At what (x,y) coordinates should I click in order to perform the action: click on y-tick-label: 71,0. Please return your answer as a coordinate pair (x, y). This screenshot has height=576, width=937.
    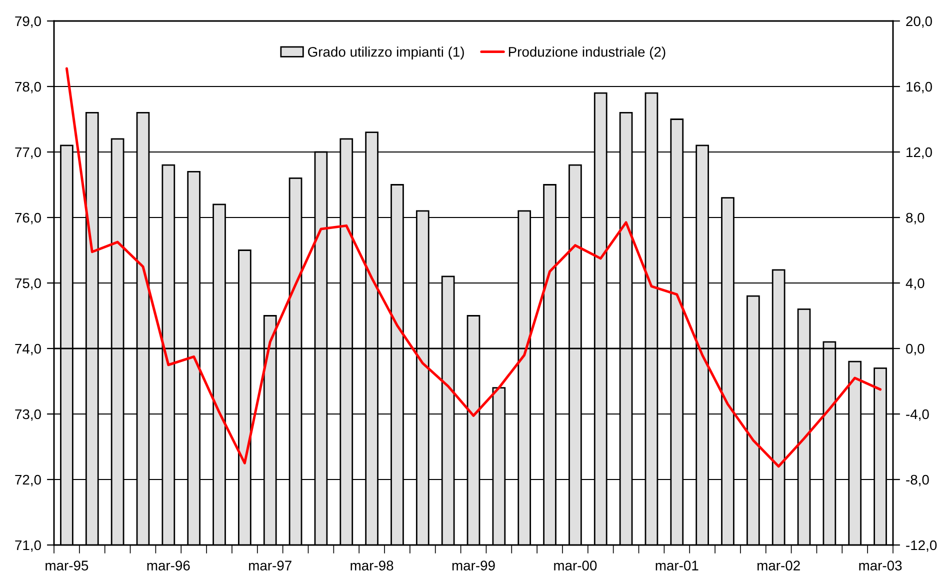
    Looking at the image, I should click on (28, 546).